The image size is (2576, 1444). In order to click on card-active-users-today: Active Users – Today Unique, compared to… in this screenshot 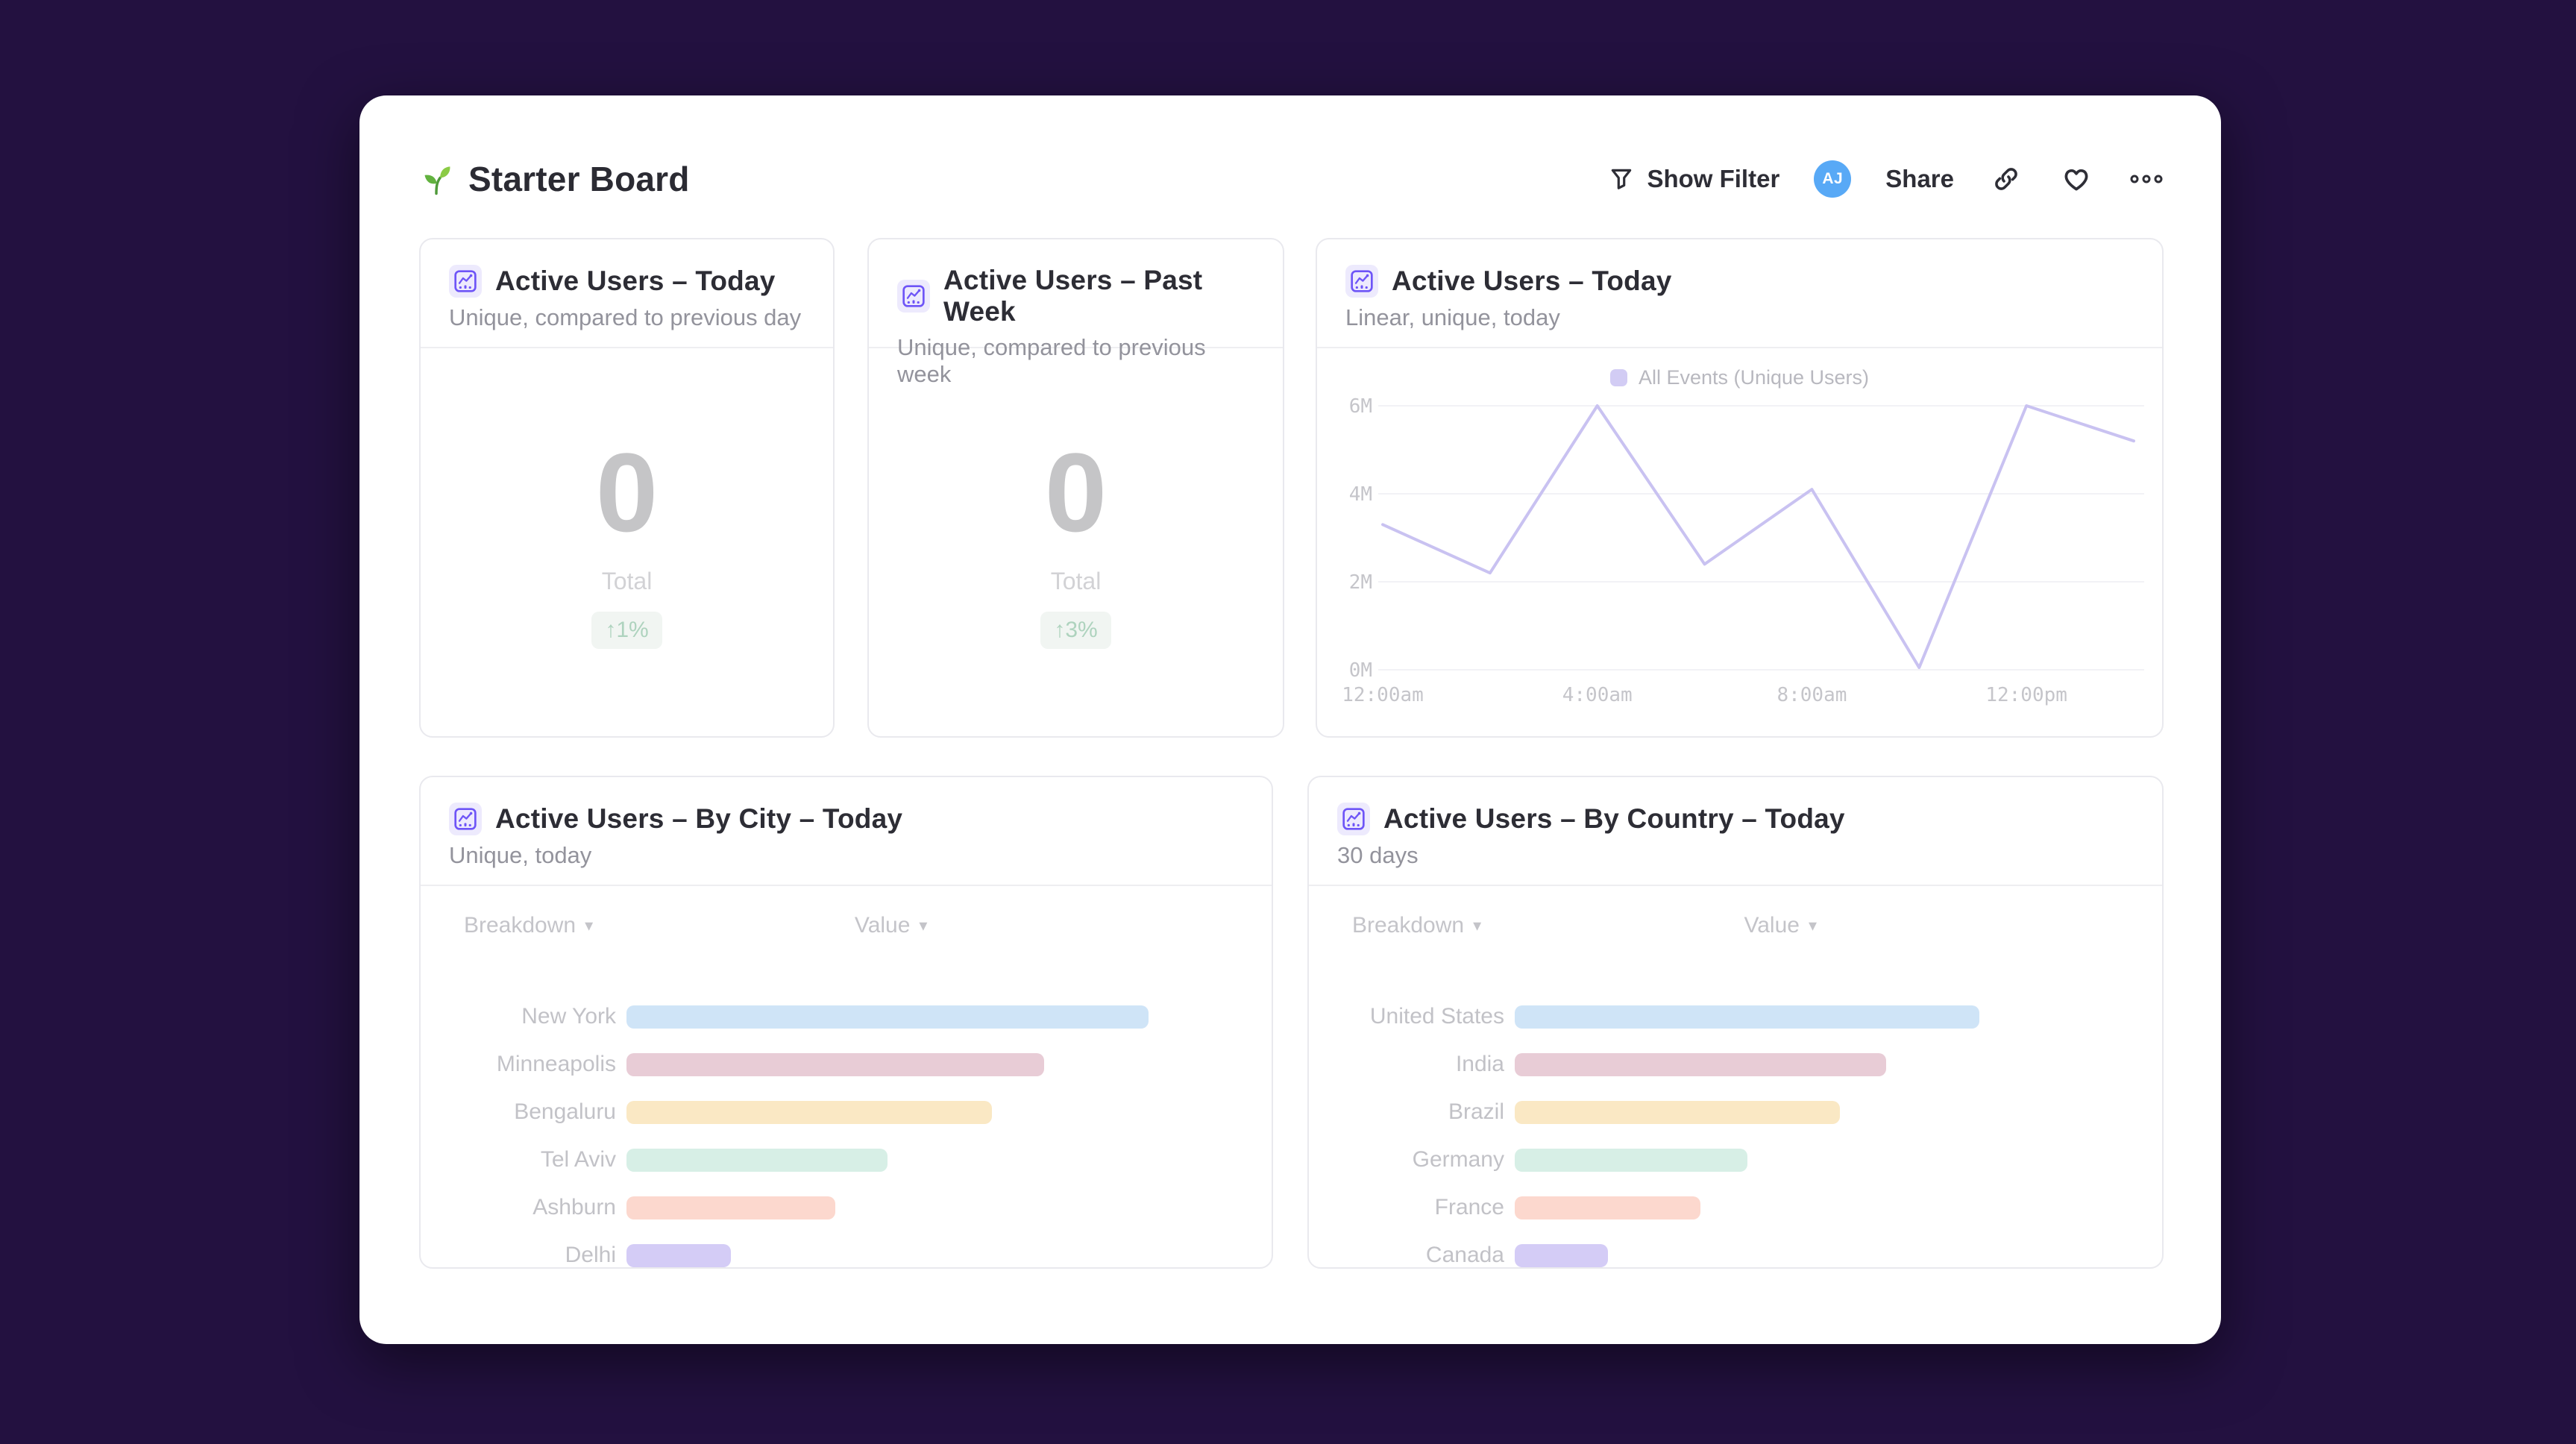, I will do `click(627, 488)`.